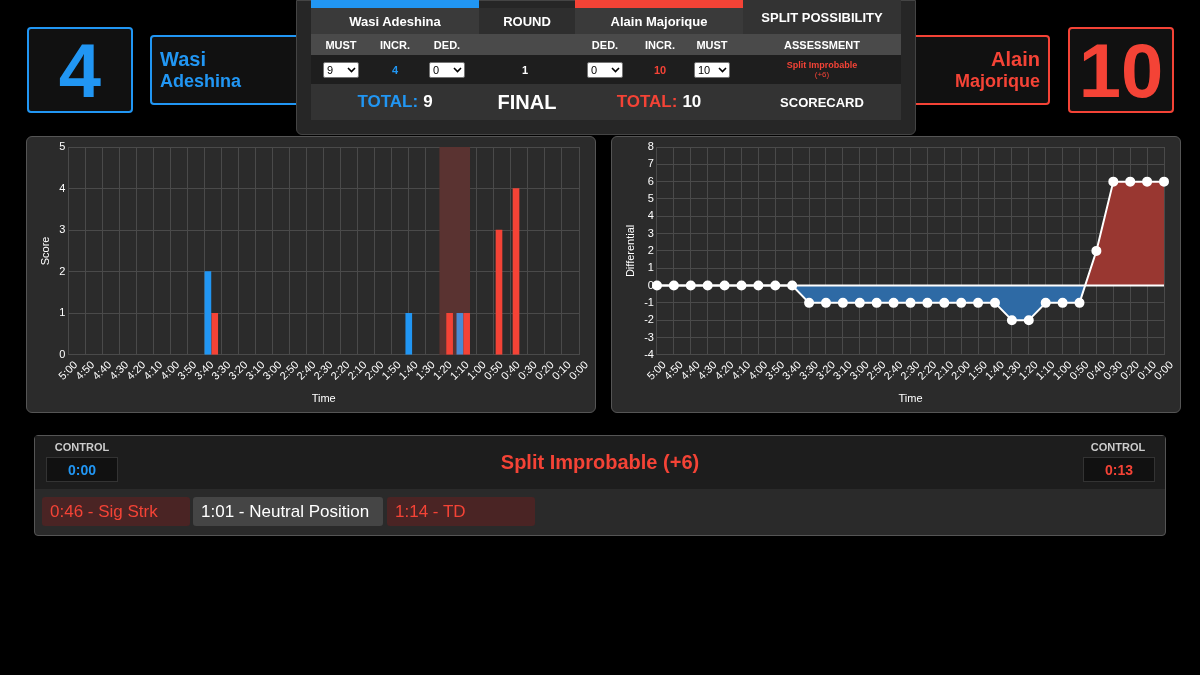 Image resolution: width=1200 pixels, height=675 pixels. Describe the element at coordinates (649, 353) in the screenshot. I see `y-tick-label: -4` at that location.